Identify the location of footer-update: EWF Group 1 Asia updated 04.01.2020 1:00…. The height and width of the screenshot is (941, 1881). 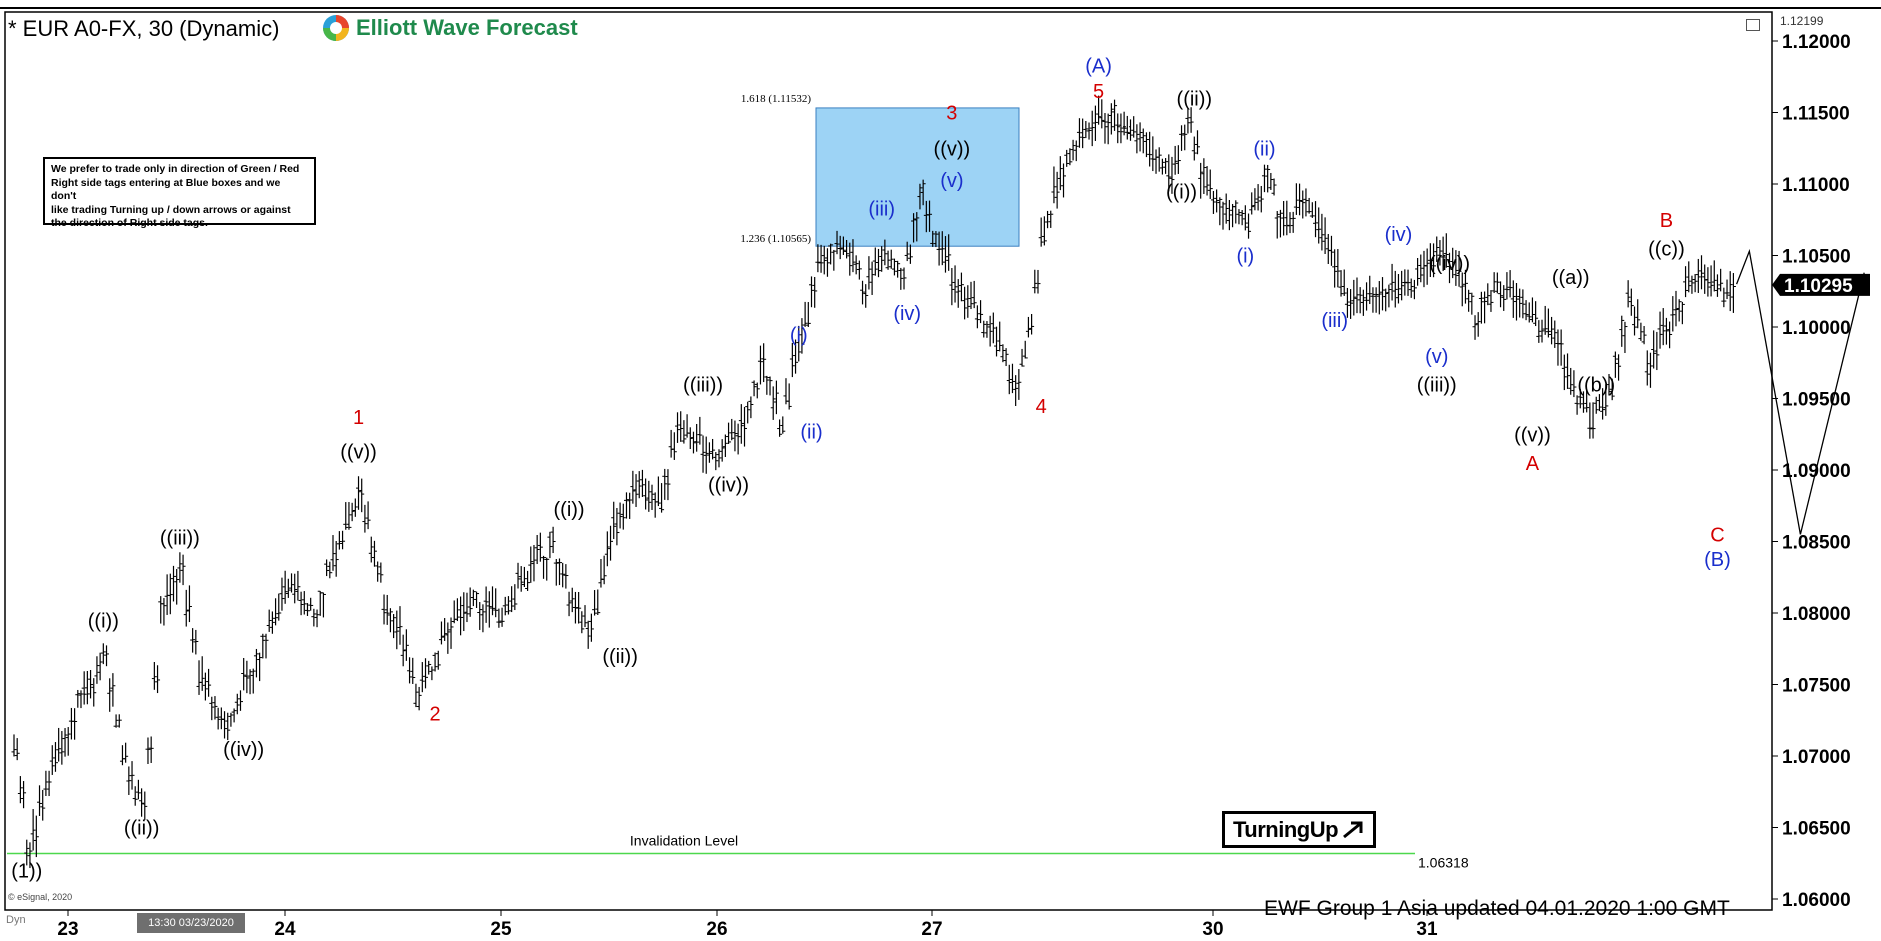
(1497, 908).